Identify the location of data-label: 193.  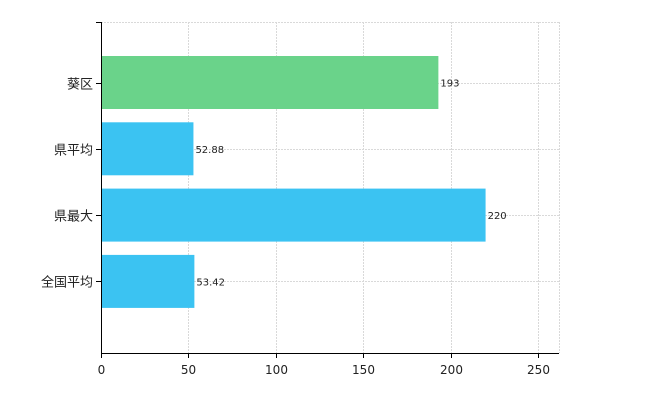
(449, 84).